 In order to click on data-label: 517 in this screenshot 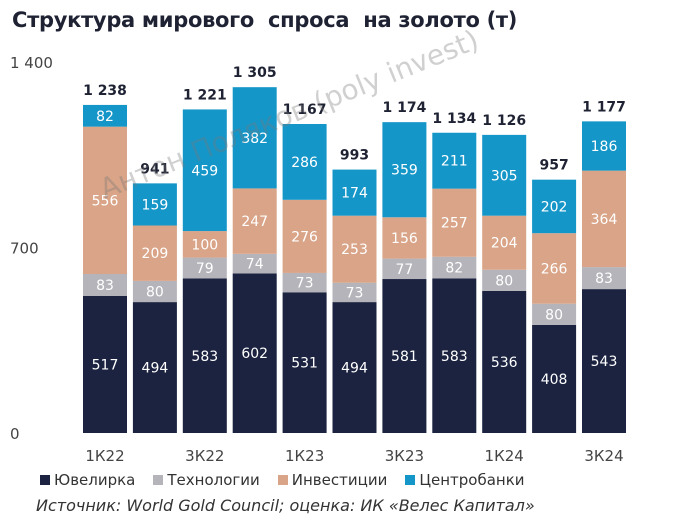, I will do `click(105, 365)`.